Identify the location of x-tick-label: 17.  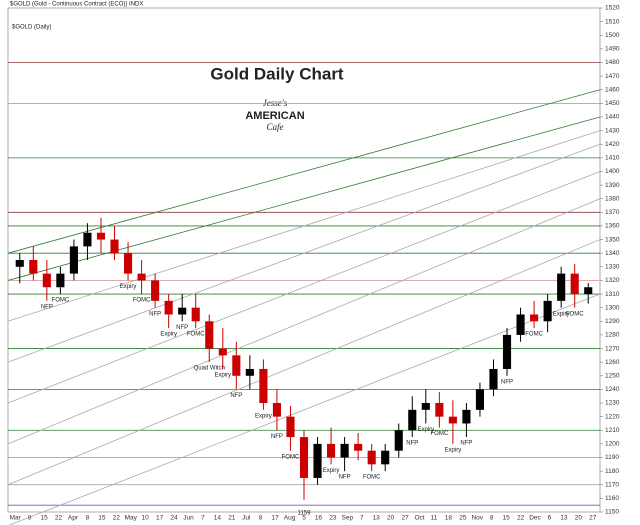
(160, 518).